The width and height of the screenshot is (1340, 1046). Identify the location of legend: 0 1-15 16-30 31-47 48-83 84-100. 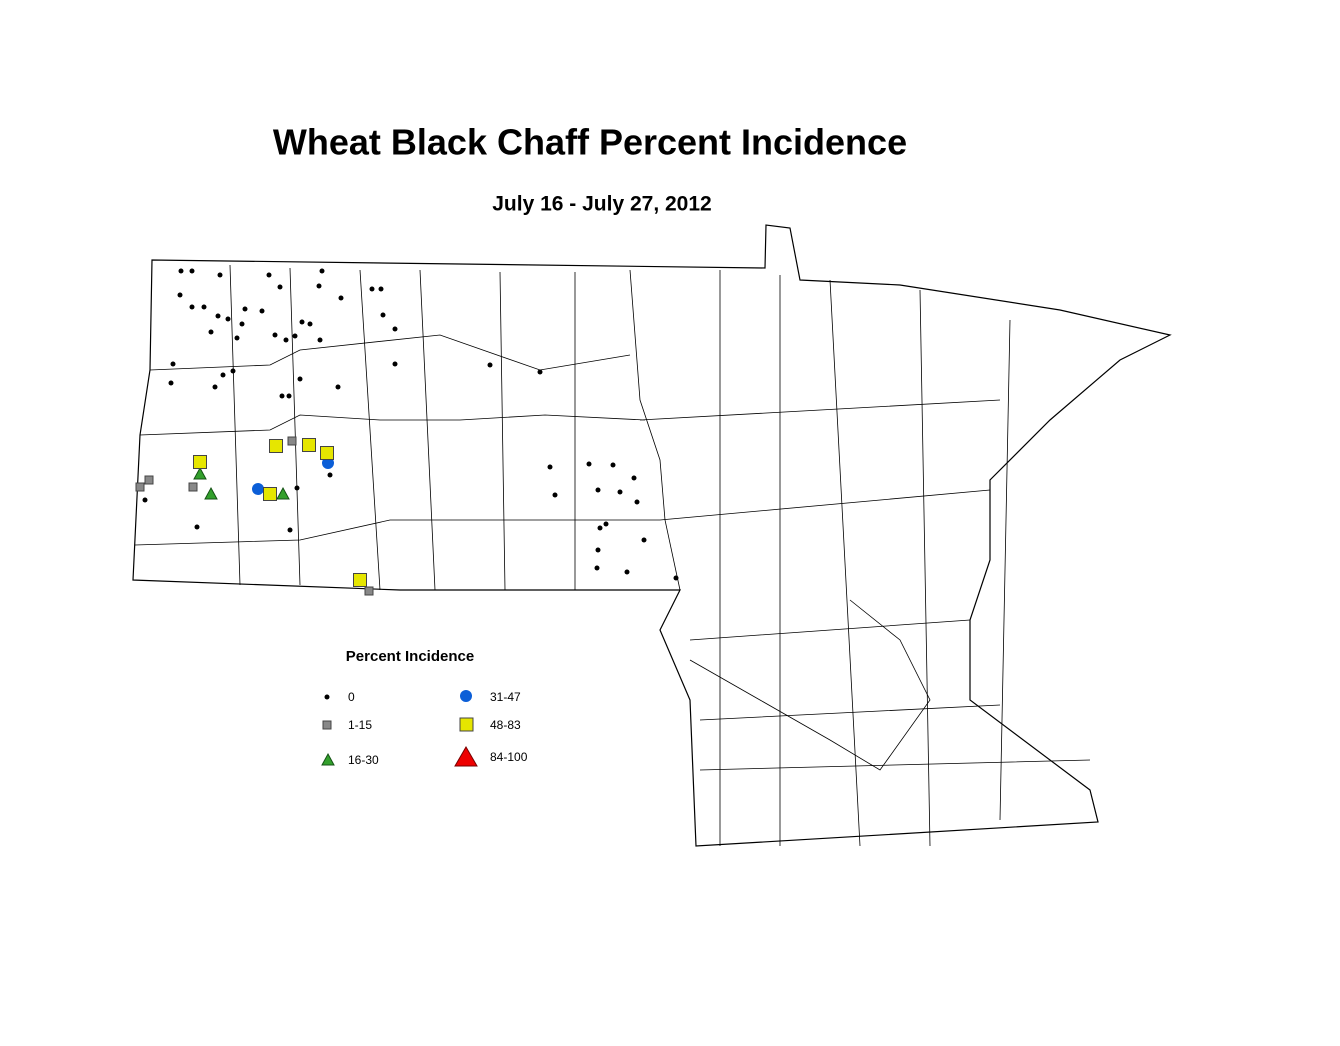
(424, 728).